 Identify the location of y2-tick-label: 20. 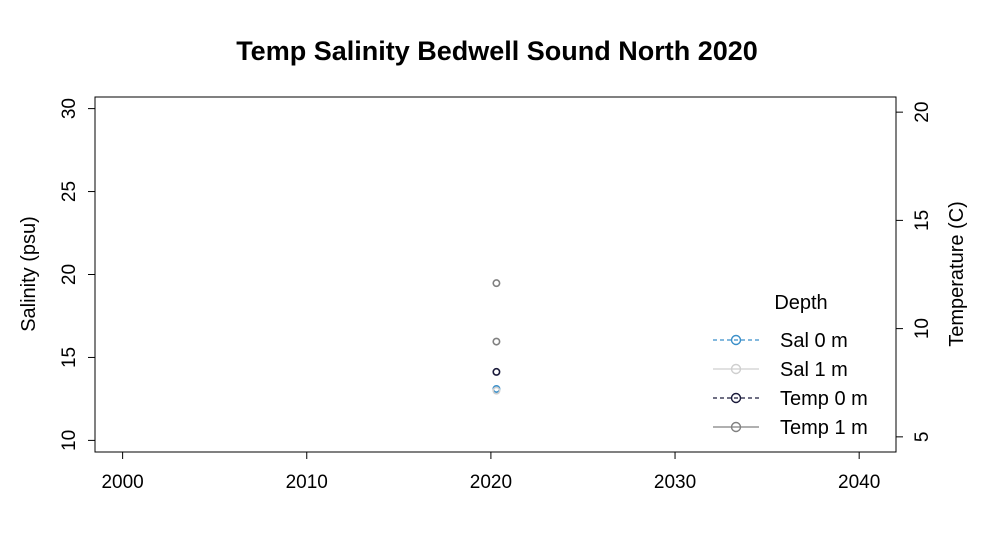
(922, 112).